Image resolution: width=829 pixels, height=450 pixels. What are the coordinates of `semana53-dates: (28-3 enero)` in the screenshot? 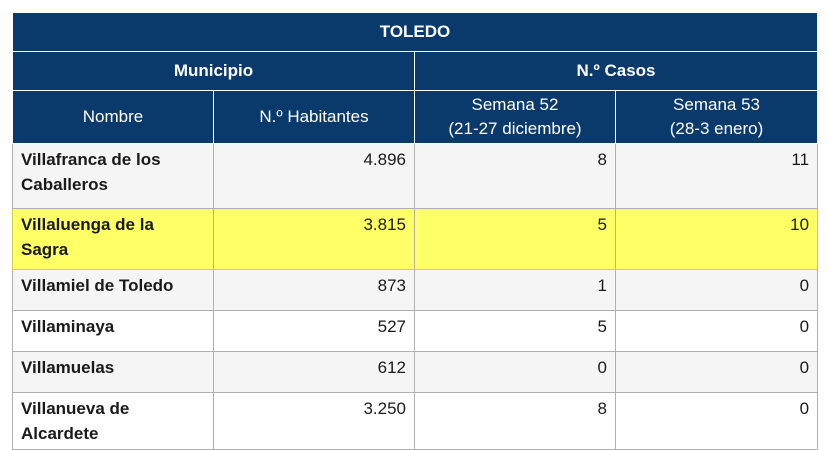 It's located at (716, 128).